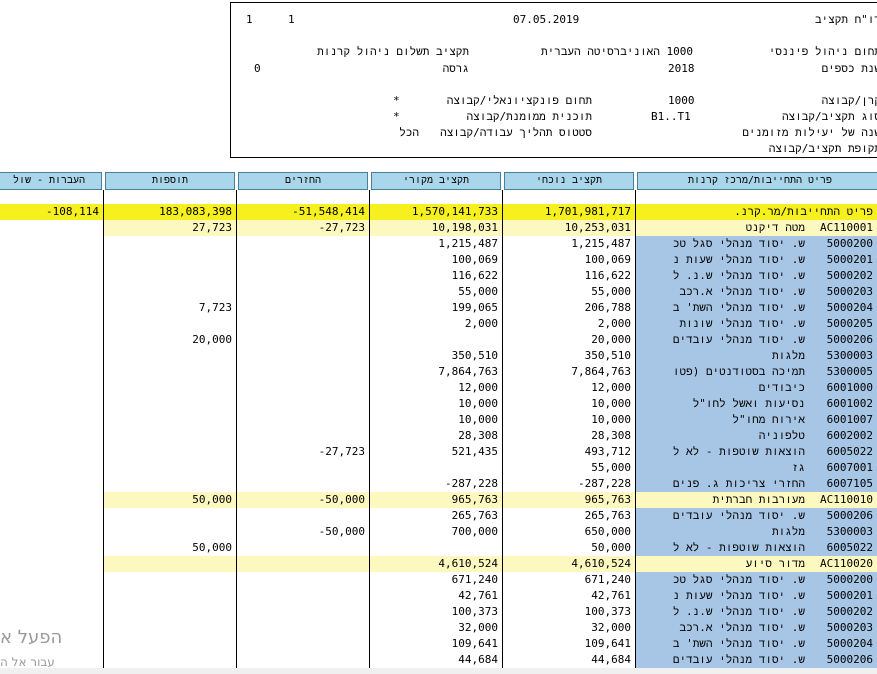  What do you see at coordinates (822, 51) in the screenshot?
I see `financial-area-label: תחום ניהול פיננסי` at bounding box center [822, 51].